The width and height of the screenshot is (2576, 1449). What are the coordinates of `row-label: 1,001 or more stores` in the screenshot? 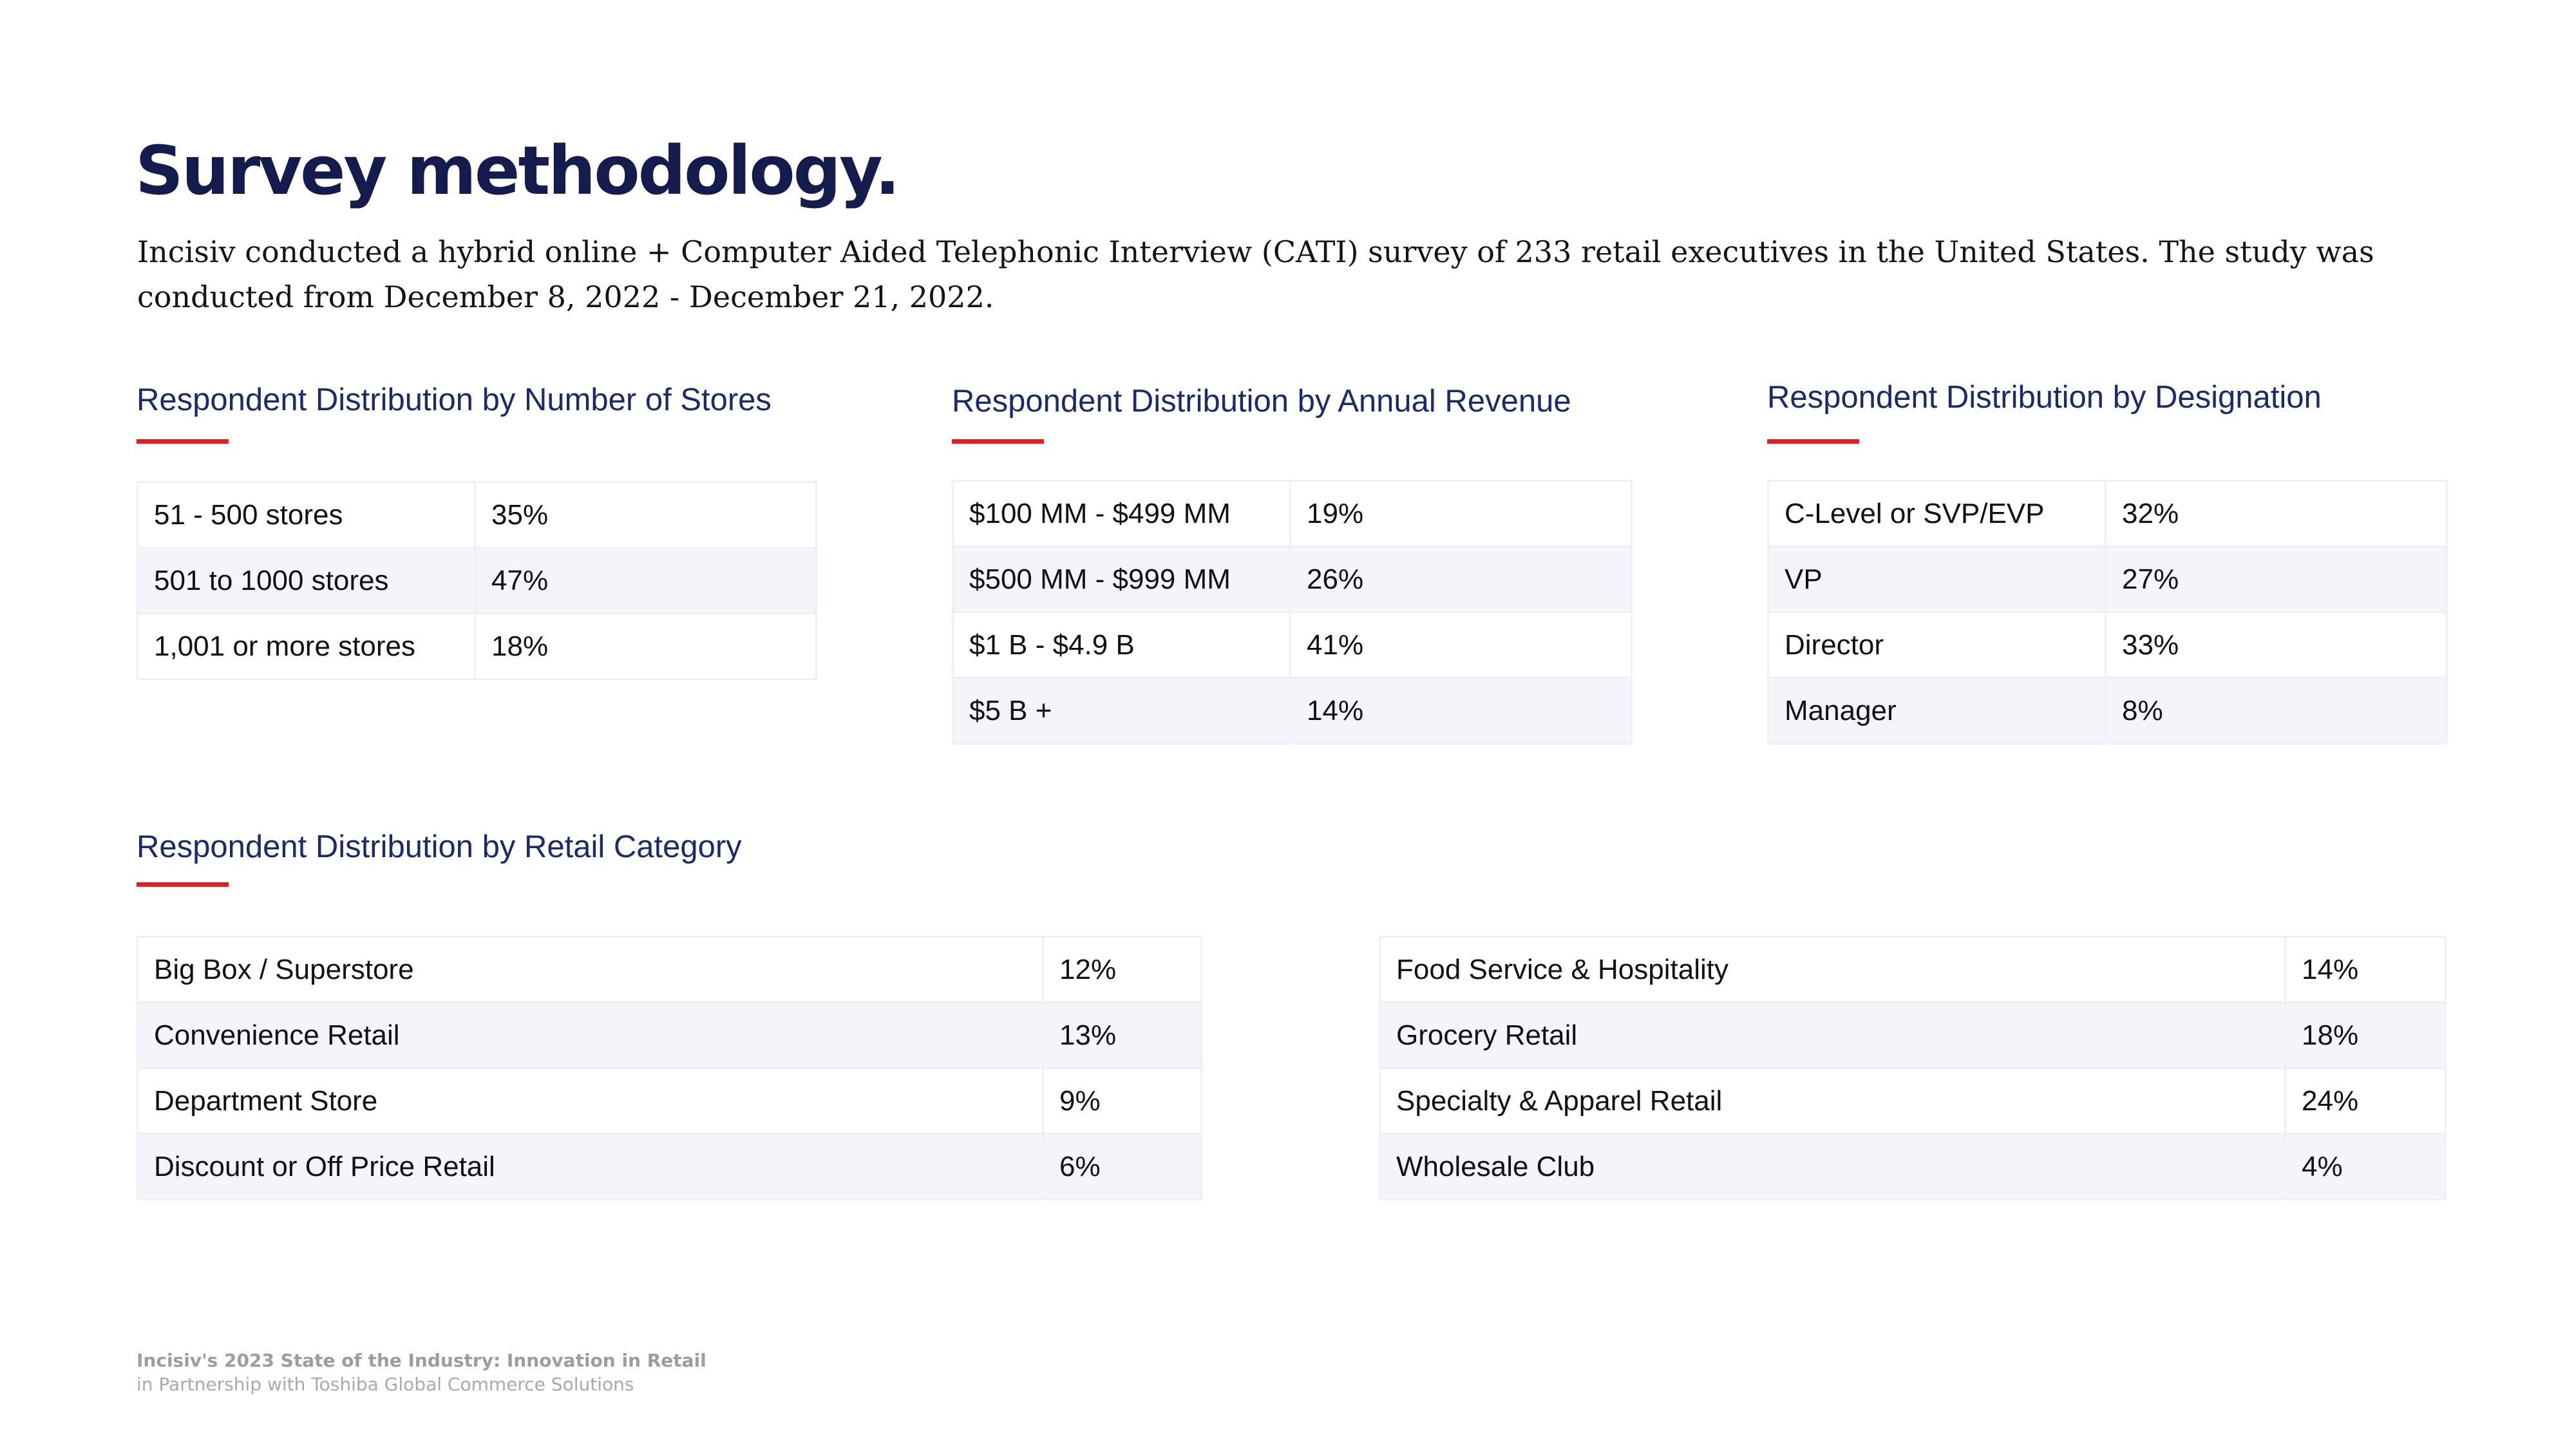 It's located at (306, 646).